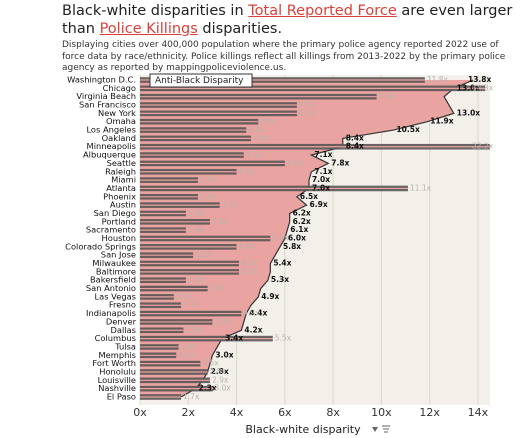 The width and height of the screenshot is (526, 438). Describe the element at coordinates (121, 188) in the screenshot. I see `category-label: Atlanta` at that location.